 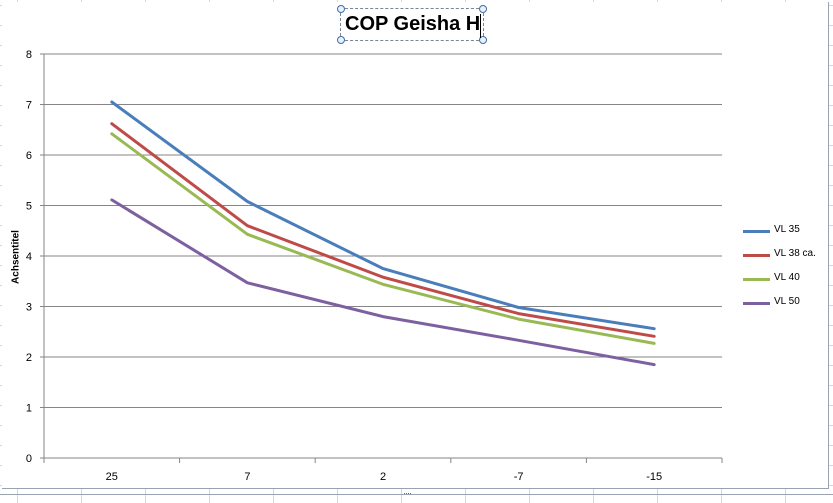 I want to click on sheet-divider, so click(x=416, y=494).